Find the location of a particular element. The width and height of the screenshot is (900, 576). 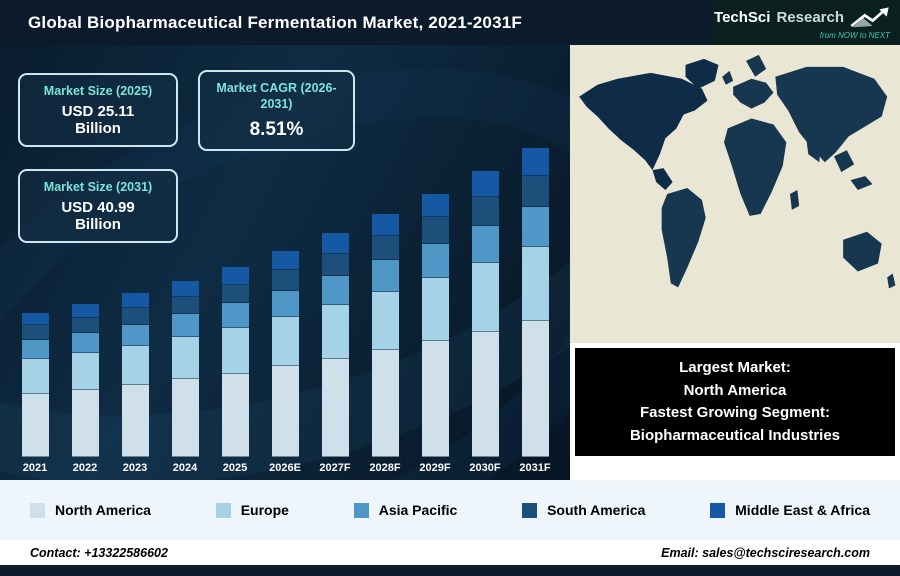

bar-column: 2023 is located at coordinates (135, 383).